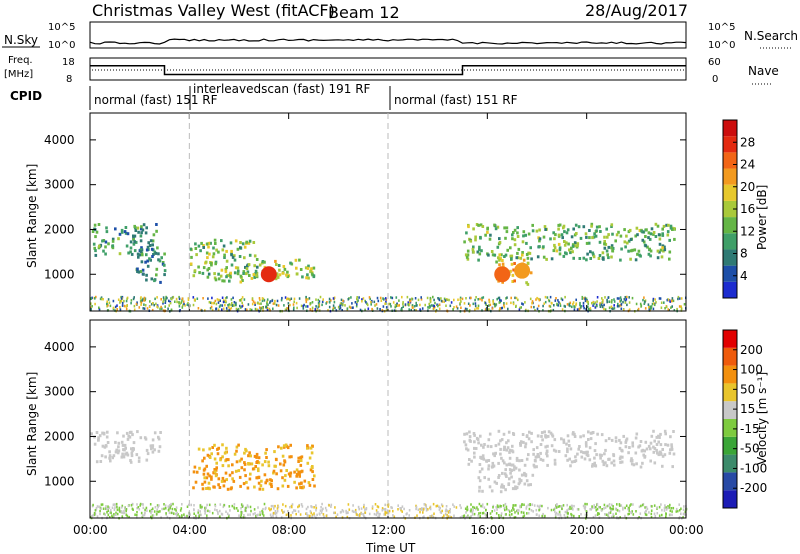 This screenshot has height=554, width=800. What do you see at coordinates (364, 12) in the screenshot?
I see `beam-label: Beam 12` at bounding box center [364, 12].